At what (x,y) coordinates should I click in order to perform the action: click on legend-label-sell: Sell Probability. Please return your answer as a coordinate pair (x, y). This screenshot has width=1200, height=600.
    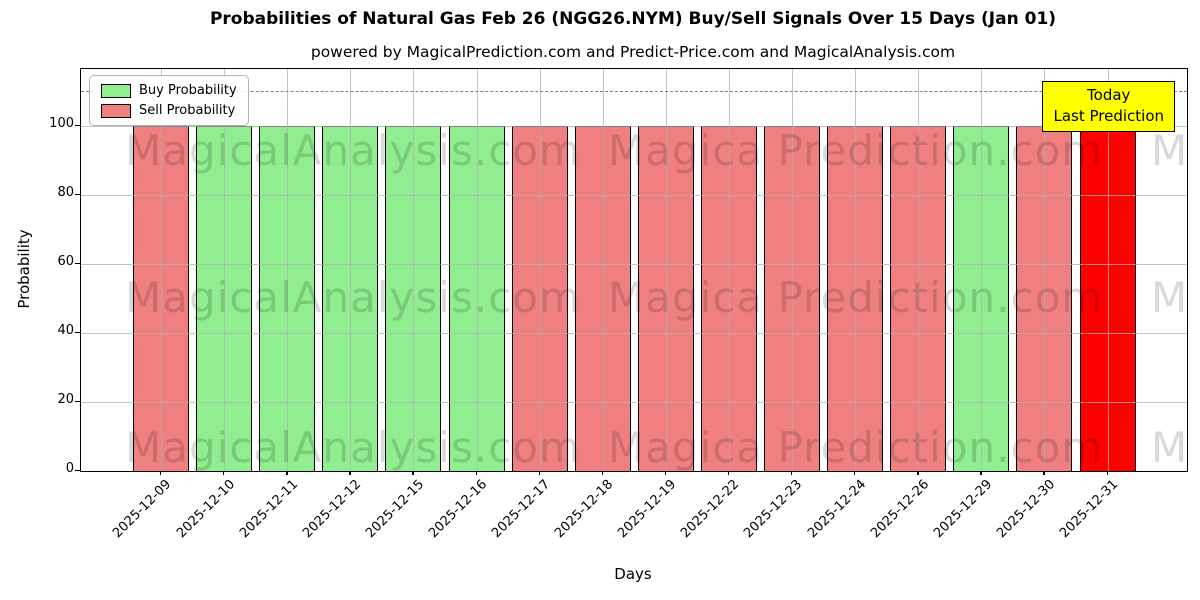
    Looking at the image, I should click on (187, 110).